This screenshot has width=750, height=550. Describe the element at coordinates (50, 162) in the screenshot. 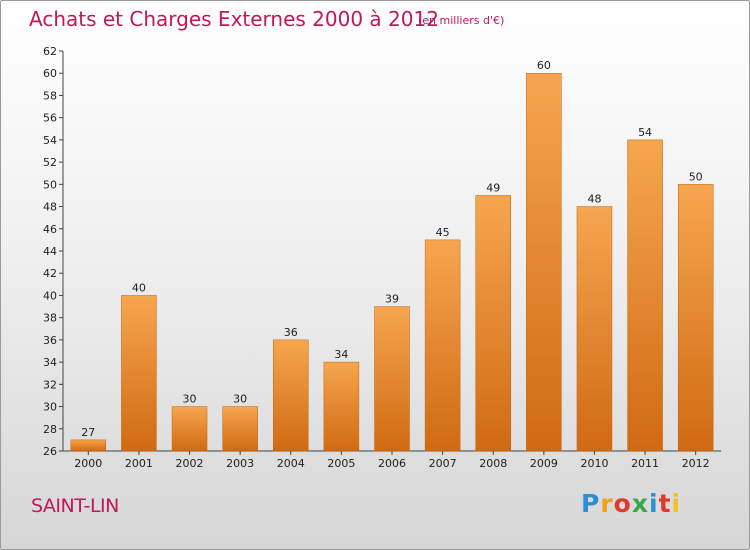

I see `y-tick-label: 52` at that location.